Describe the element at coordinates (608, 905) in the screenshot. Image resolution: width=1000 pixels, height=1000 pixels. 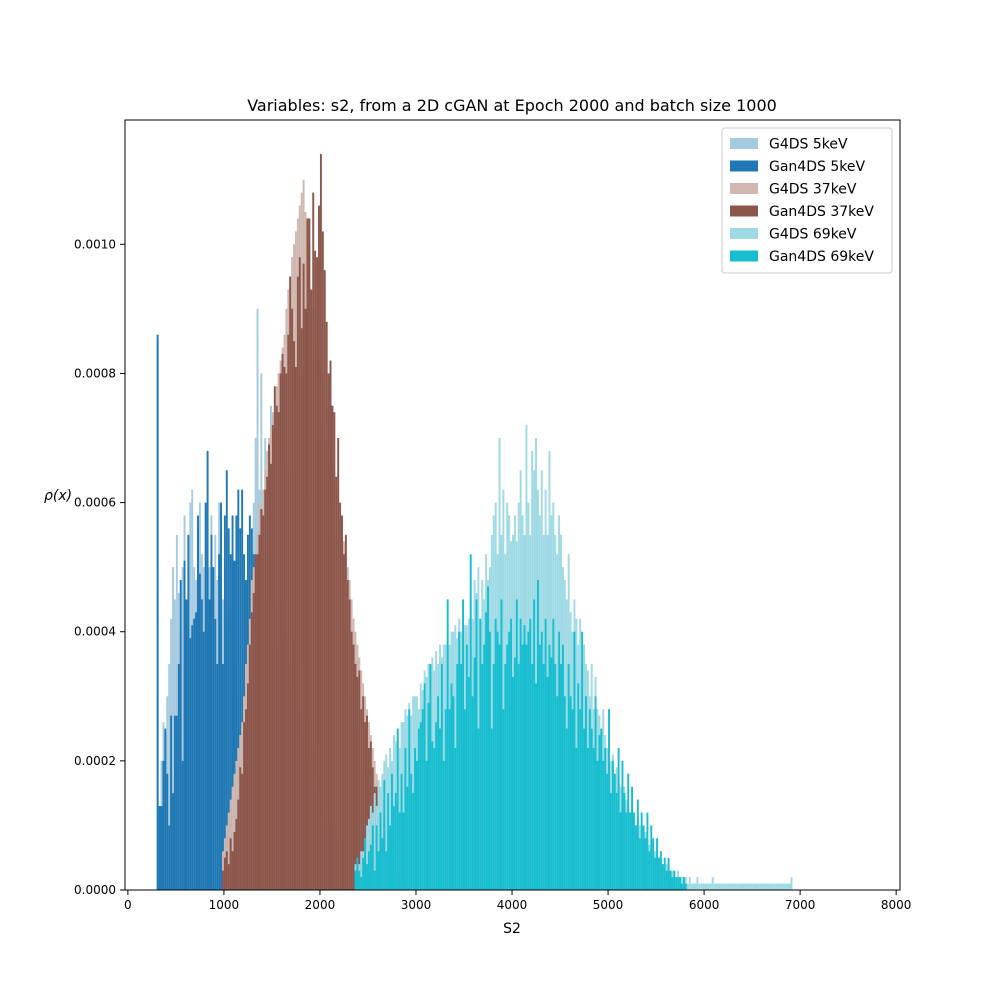
I see `x-tick-label: 5000` at that location.